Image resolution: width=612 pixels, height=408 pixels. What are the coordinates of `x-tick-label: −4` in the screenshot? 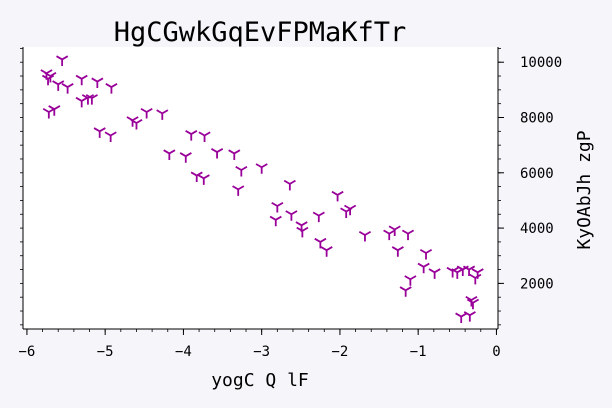 It's located at (183, 352).